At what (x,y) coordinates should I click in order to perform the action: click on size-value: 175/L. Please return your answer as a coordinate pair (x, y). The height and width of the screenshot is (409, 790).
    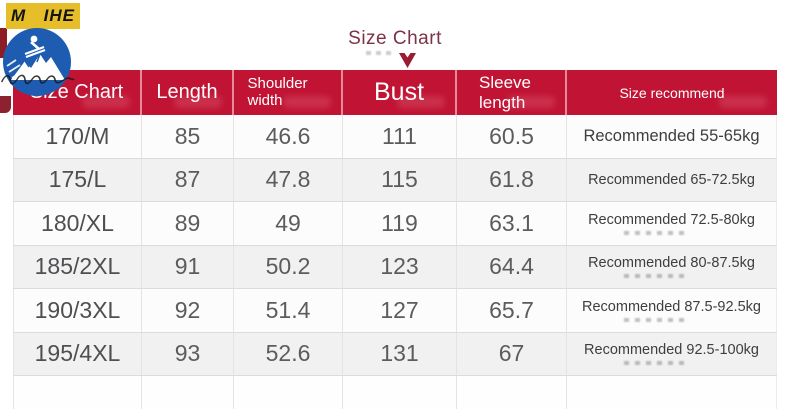
    Looking at the image, I should click on (77, 179).